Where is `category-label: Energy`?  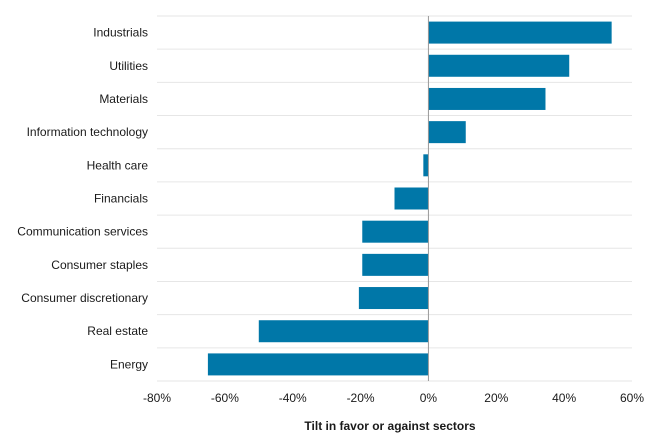 category-label: Energy is located at coordinates (129, 364).